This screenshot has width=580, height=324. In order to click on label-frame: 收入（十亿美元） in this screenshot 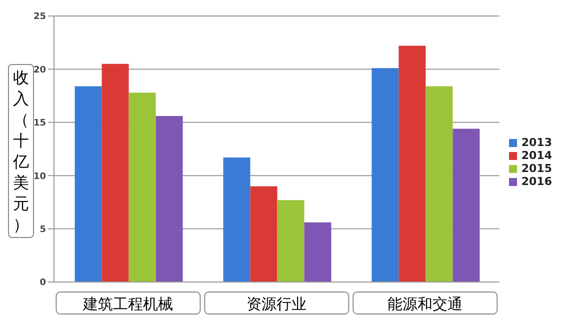, I will do `click(21, 151)`.